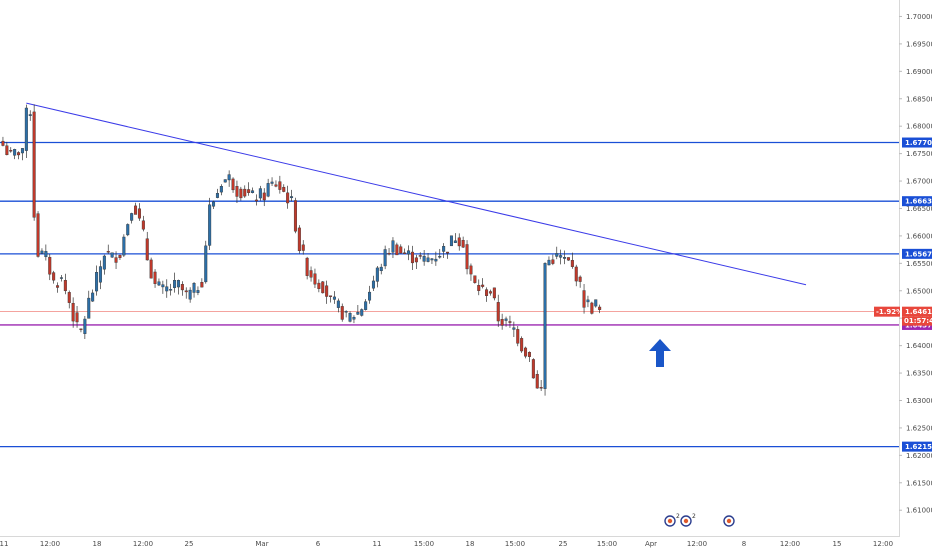 The height and width of the screenshot is (550, 932). I want to click on y-tick-label: 1.62000, so click(919, 456).